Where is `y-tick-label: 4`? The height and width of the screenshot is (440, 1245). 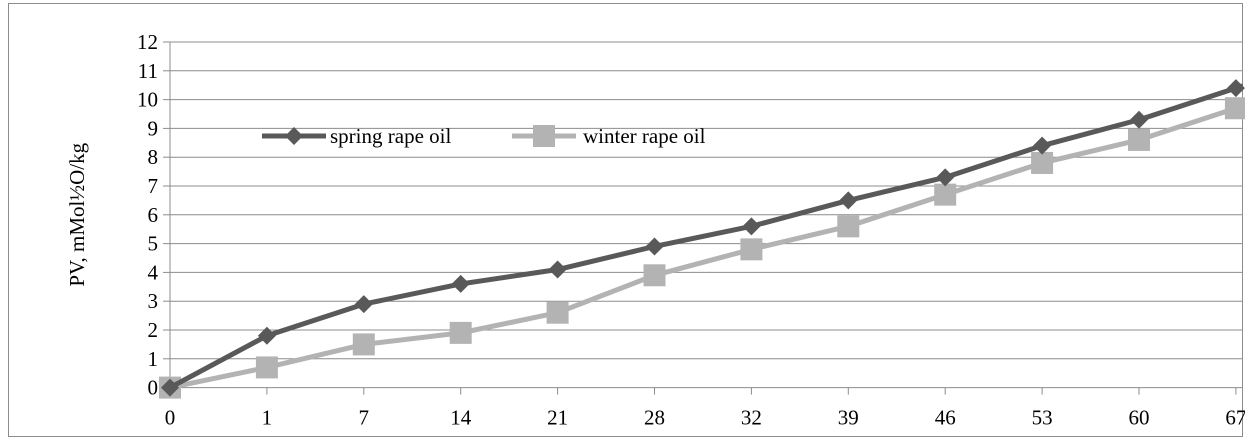
y-tick-label: 4 is located at coordinates (153, 272).